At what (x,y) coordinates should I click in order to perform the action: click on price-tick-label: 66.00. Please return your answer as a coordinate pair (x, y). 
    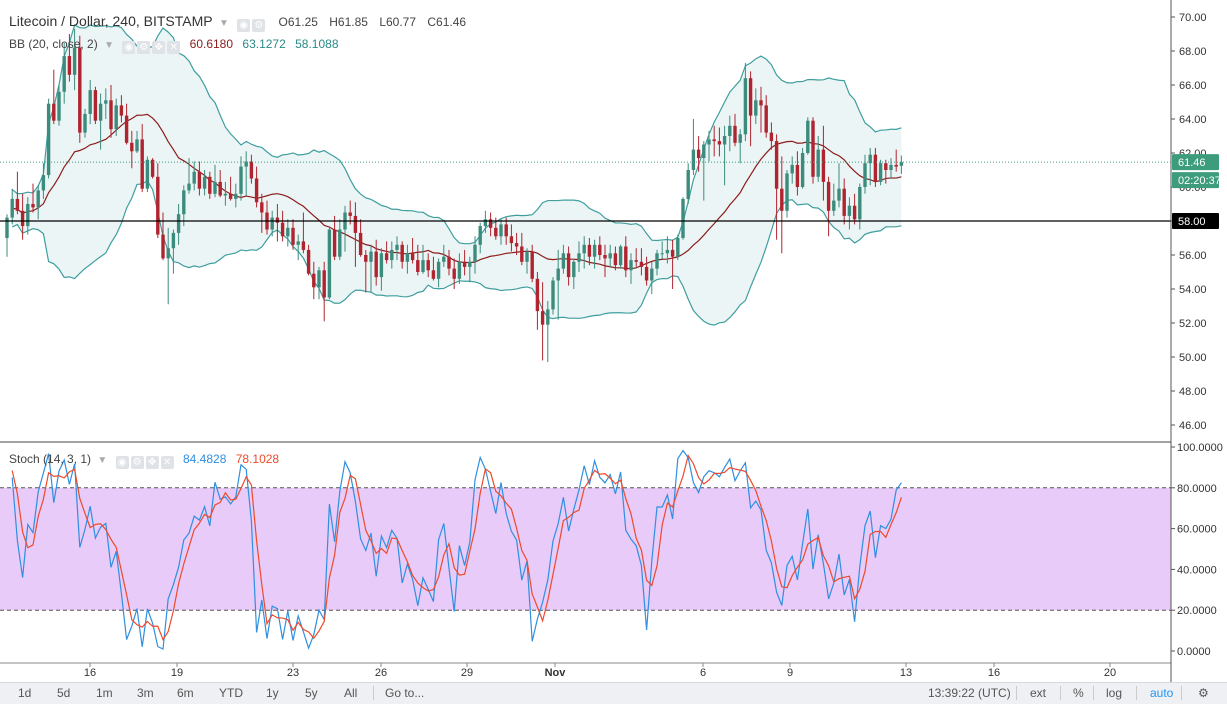
    Looking at the image, I should click on (1193, 86).